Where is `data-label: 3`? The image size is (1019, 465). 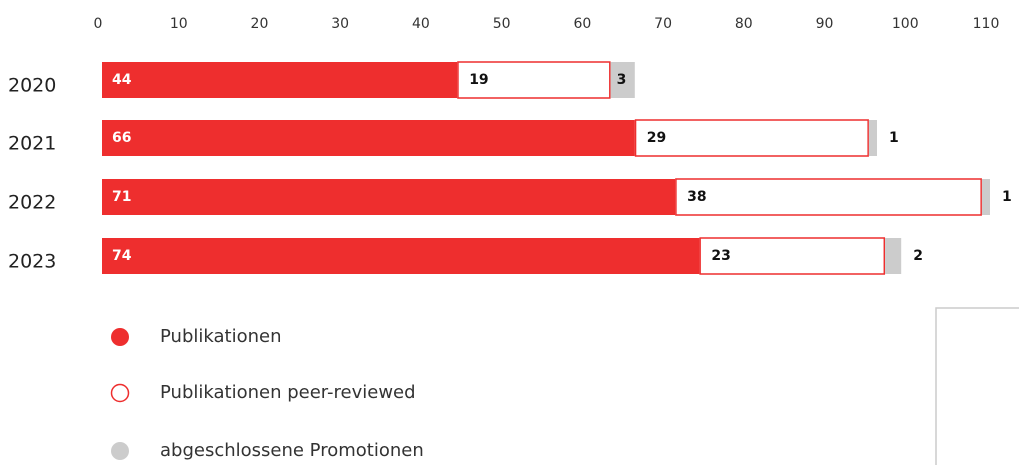 data-label: 3 is located at coordinates (622, 80).